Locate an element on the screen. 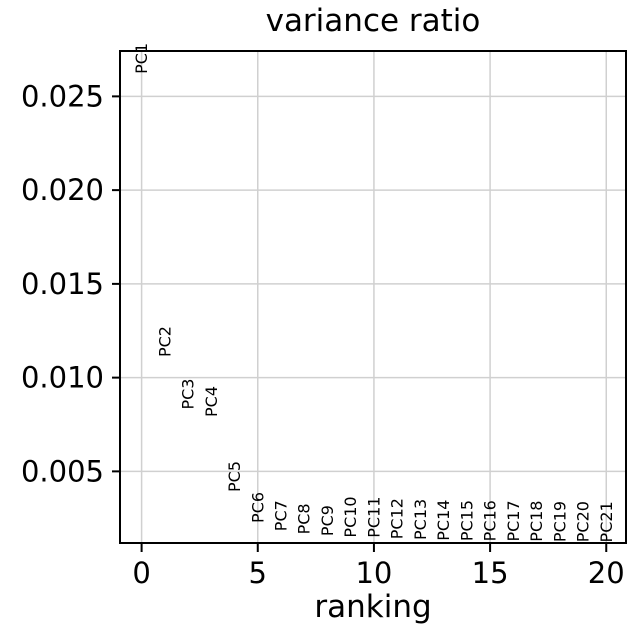  point-label: PC6 is located at coordinates (257, 507).